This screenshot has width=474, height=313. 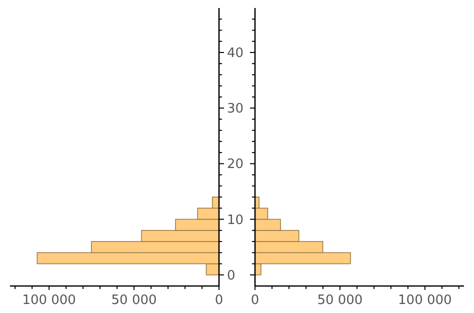 What do you see at coordinates (235, 53) in the screenshot?
I see `y-tick-label: 40` at bounding box center [235, 53].